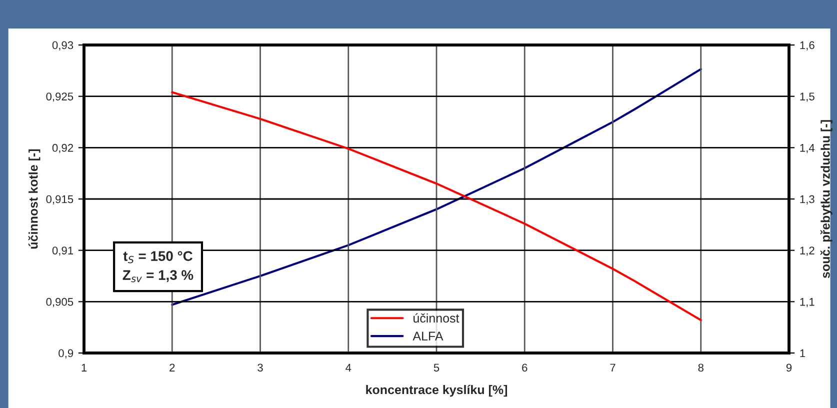 The image size is (837, 408). I want to click on legend-label: účinnost, so click(437, 318).